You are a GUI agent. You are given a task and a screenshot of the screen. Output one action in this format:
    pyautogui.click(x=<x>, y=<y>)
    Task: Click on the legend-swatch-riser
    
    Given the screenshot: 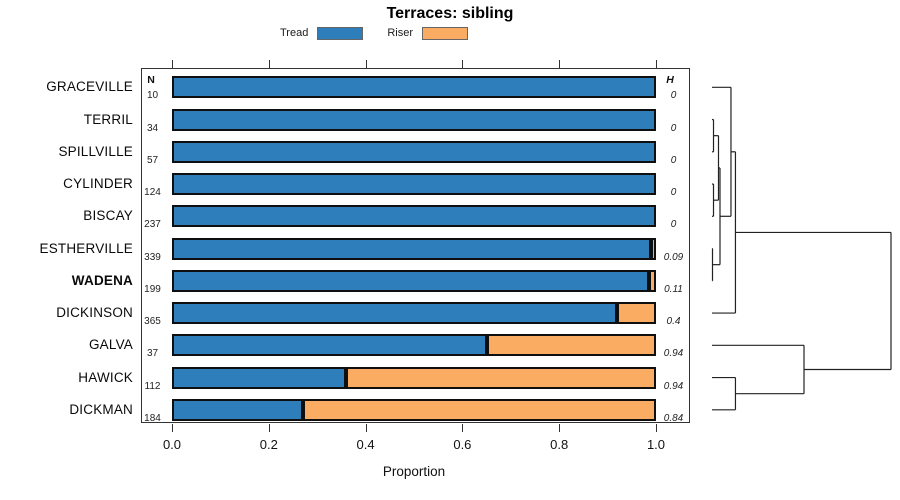 What is the action you would take?
    pyautogui.click(x=445, y=33)
    